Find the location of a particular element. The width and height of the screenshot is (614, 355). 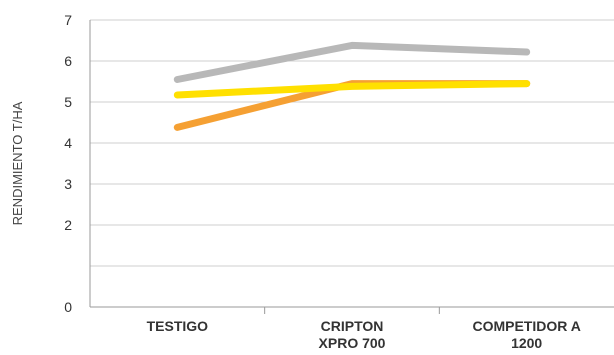

y-tick-label: 2 is located at coordinates (68, 225).